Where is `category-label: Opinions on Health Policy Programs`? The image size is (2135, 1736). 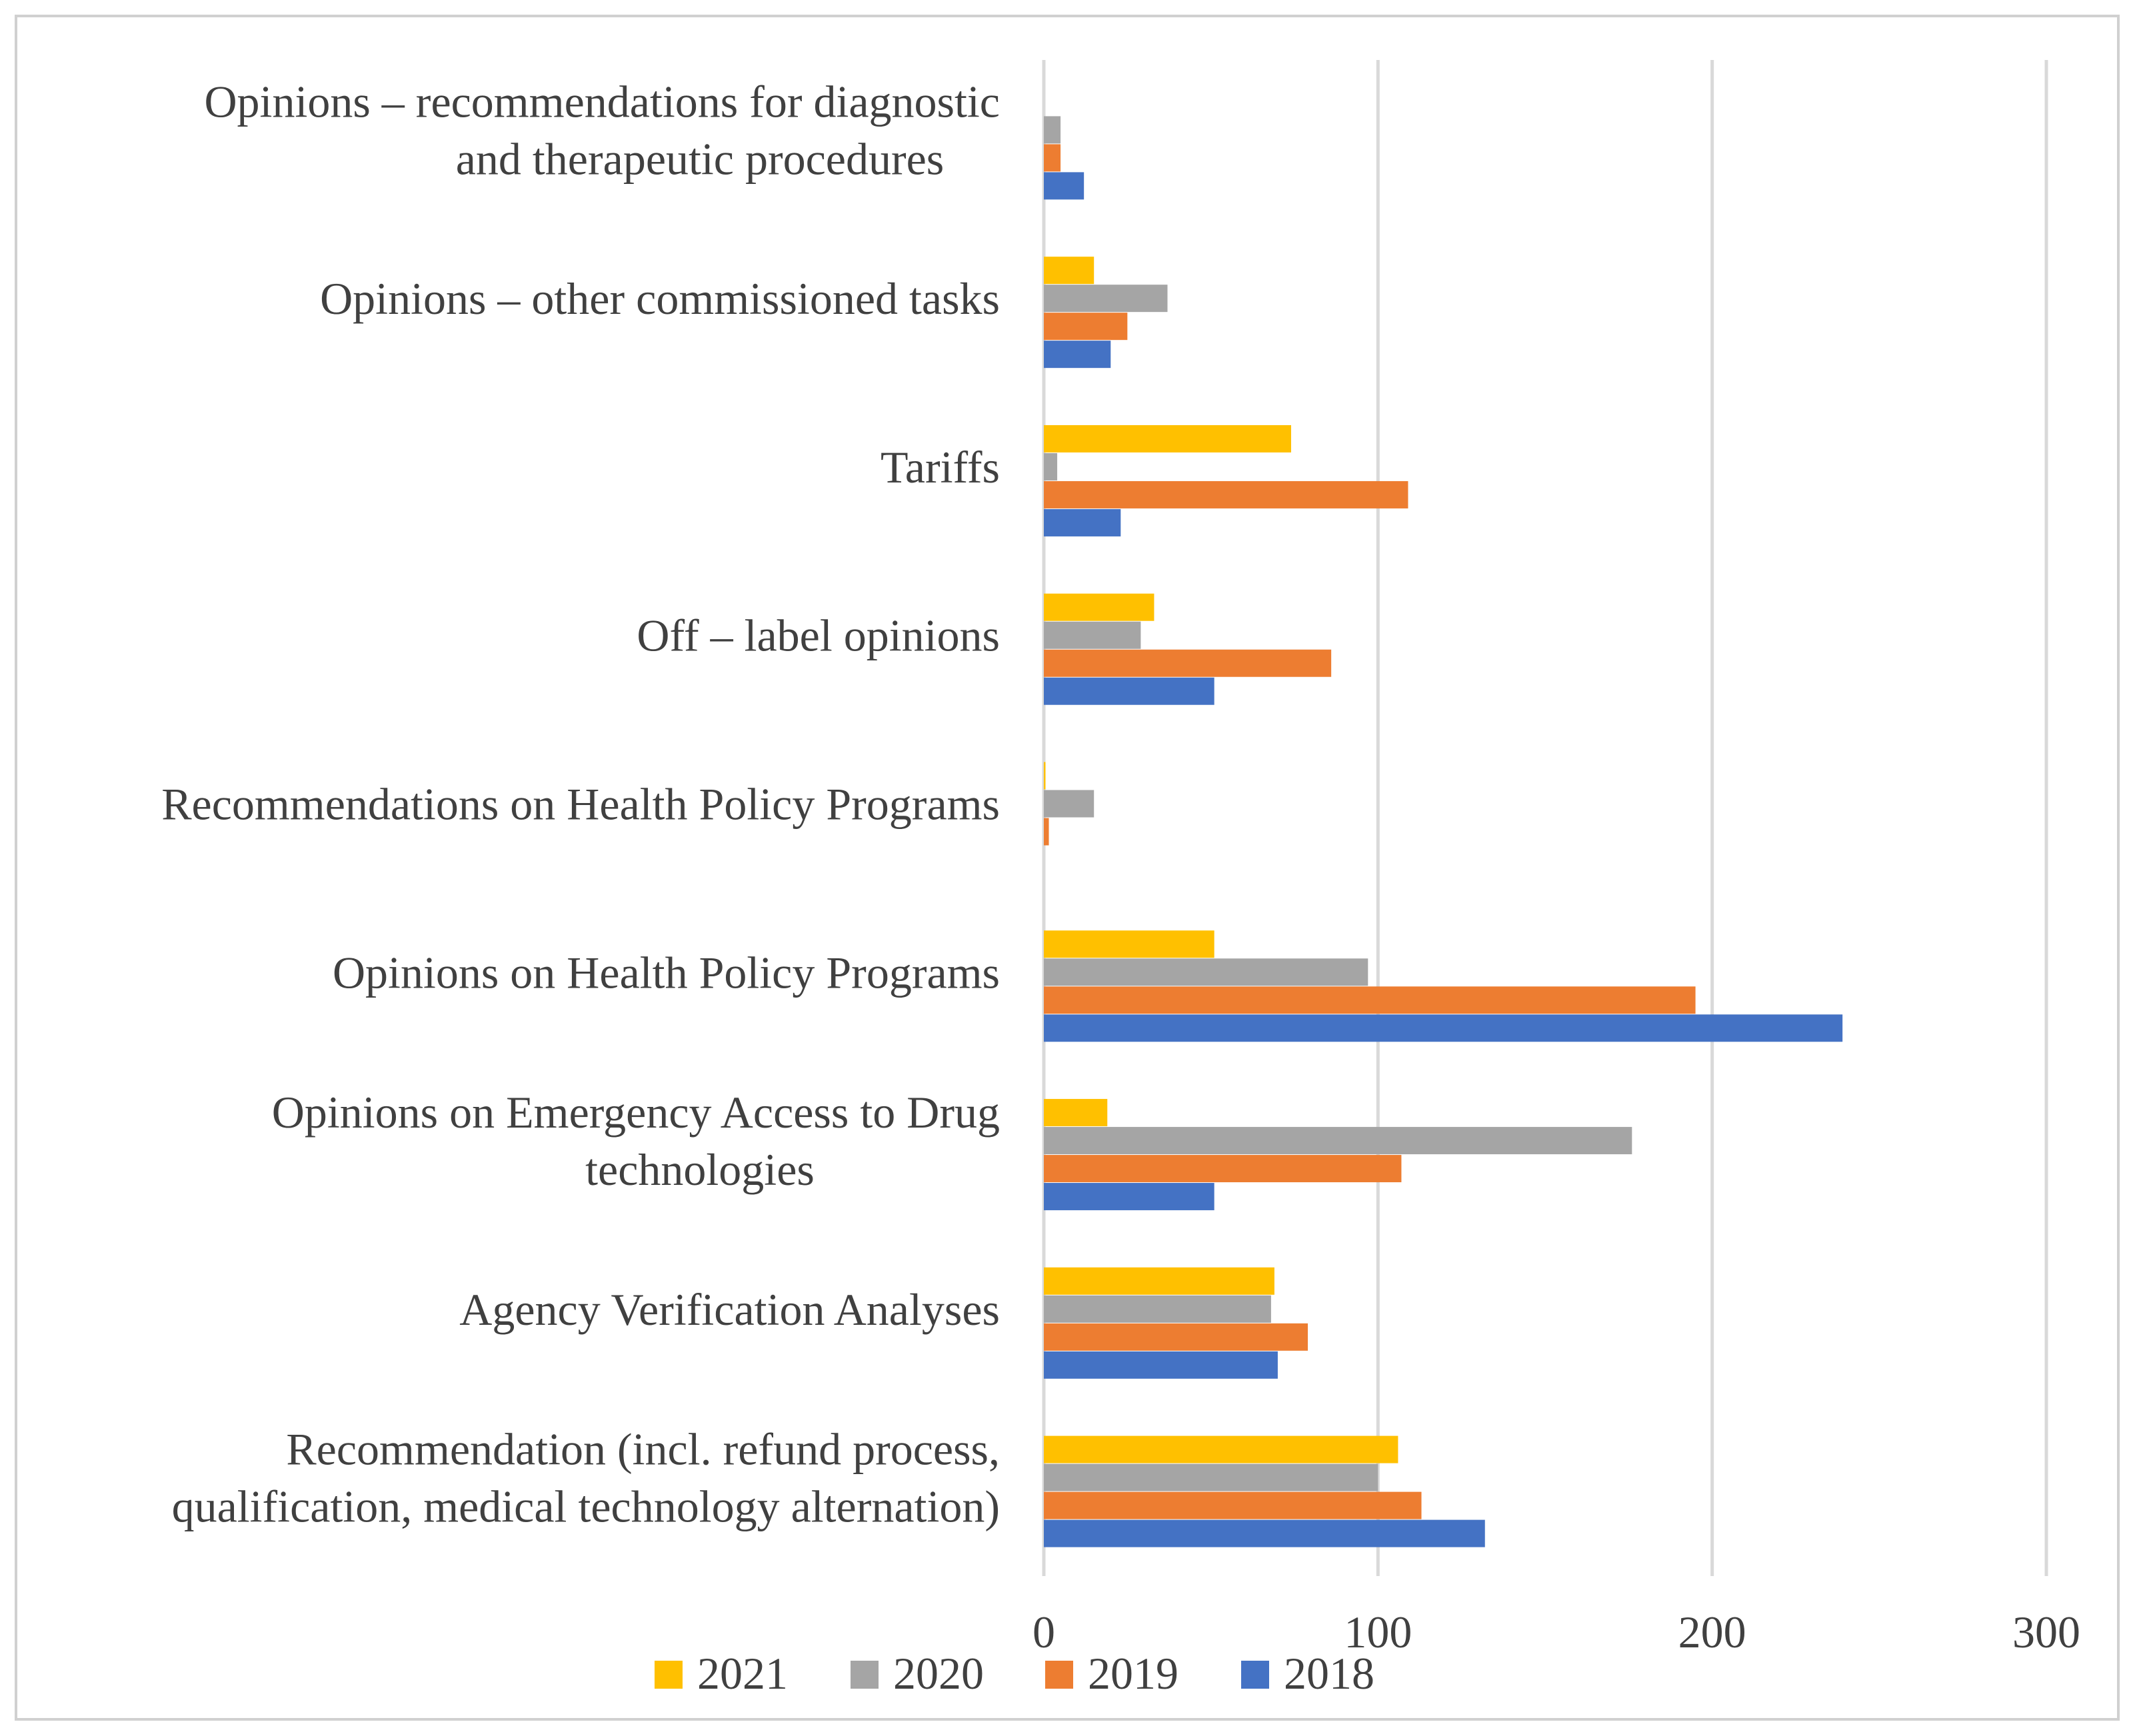
category-label: Opinions on Health Policy Programs is located at coordinates (666, 972).